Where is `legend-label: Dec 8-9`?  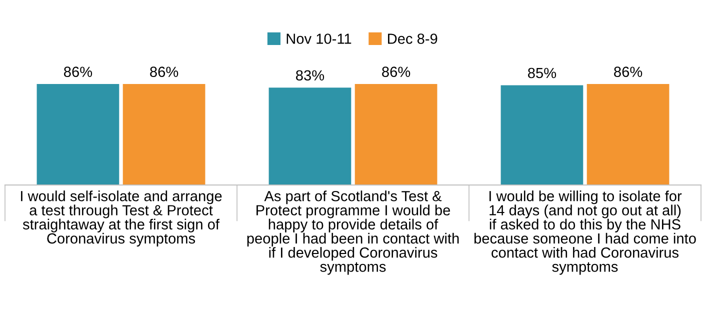
legend-label: Dec 8-9 is located at coordinates (413, 39).